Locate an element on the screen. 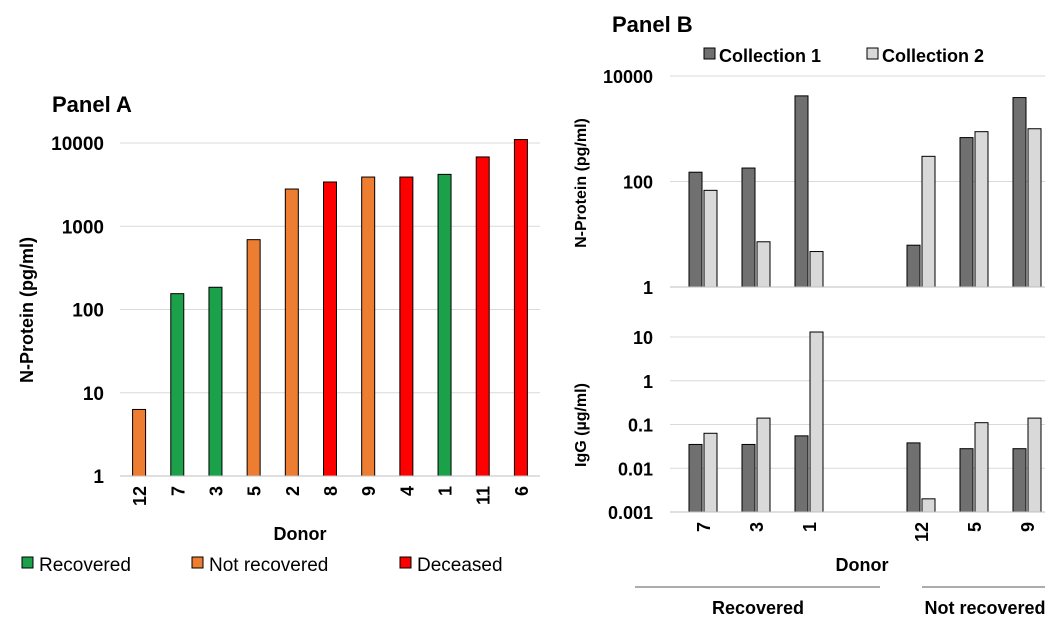 The width and height of the screenshot is (1057, 627). panel-a-legend: Recovered Not recovered Deceased is located at coordinates (262, 565).